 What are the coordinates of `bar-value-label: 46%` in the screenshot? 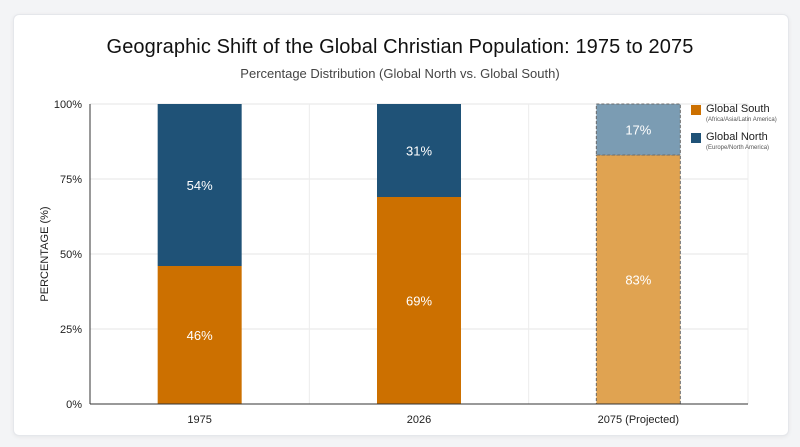 It's located at (200, 335).